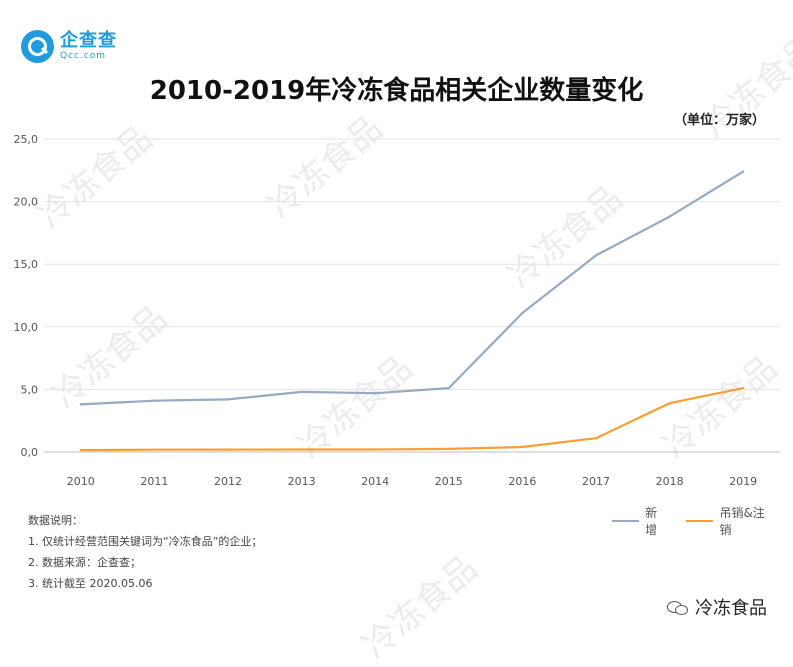 The height and width of the screenshot is (667, 793). I want to click on logo-name: 企查查, so click(88, 40).